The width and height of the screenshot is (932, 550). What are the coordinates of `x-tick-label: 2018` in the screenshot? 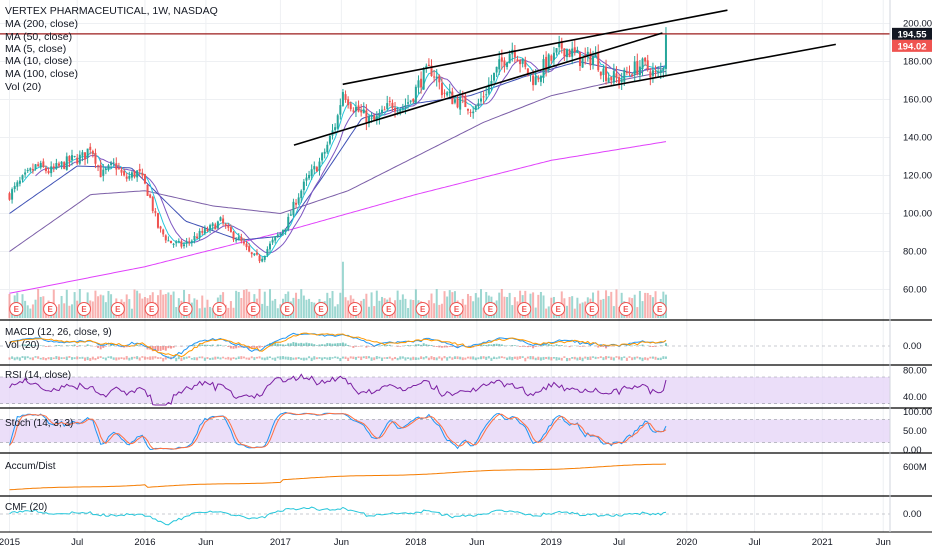 It's located at (415, 542).